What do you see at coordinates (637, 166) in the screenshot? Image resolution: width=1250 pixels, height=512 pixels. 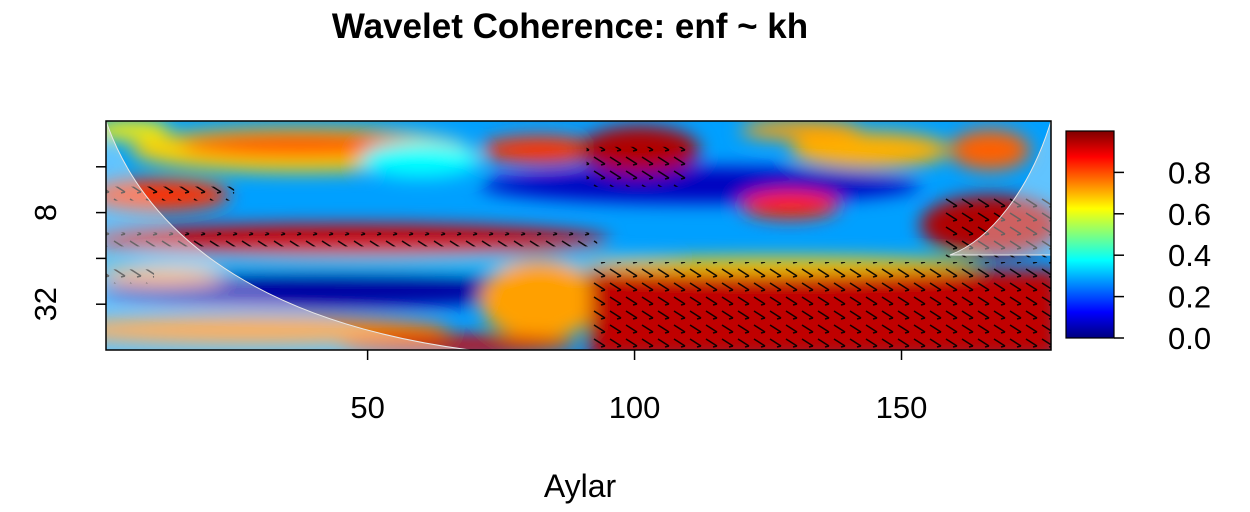 I see `arrow-field-block-top-mid` at bounding box center [637, 166].